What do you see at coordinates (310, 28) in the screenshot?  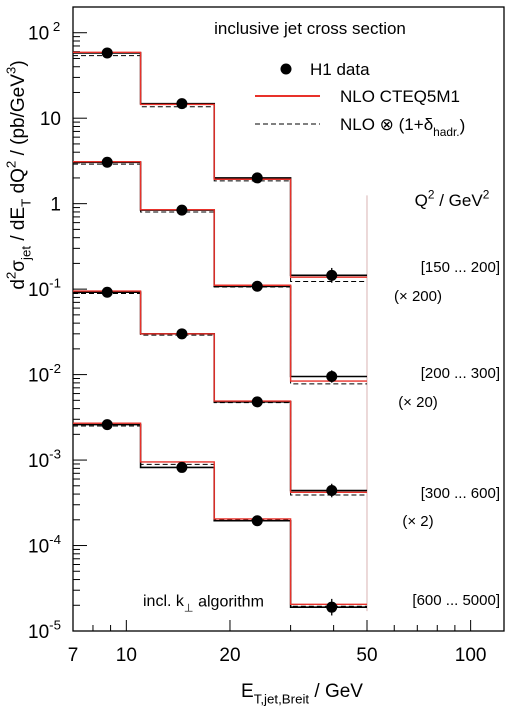 I see `chart-title: inclusive jet cross section` at bounding box center [310, 28].